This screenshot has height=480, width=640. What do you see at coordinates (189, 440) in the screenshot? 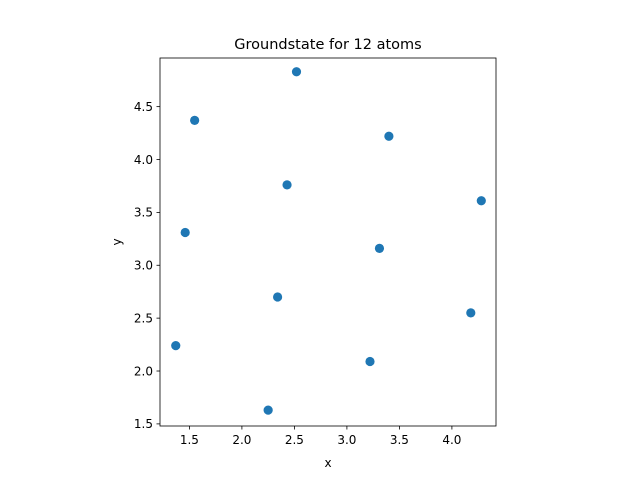
I see `x-tick-label: 1.5` at bounding box center [189, 440].